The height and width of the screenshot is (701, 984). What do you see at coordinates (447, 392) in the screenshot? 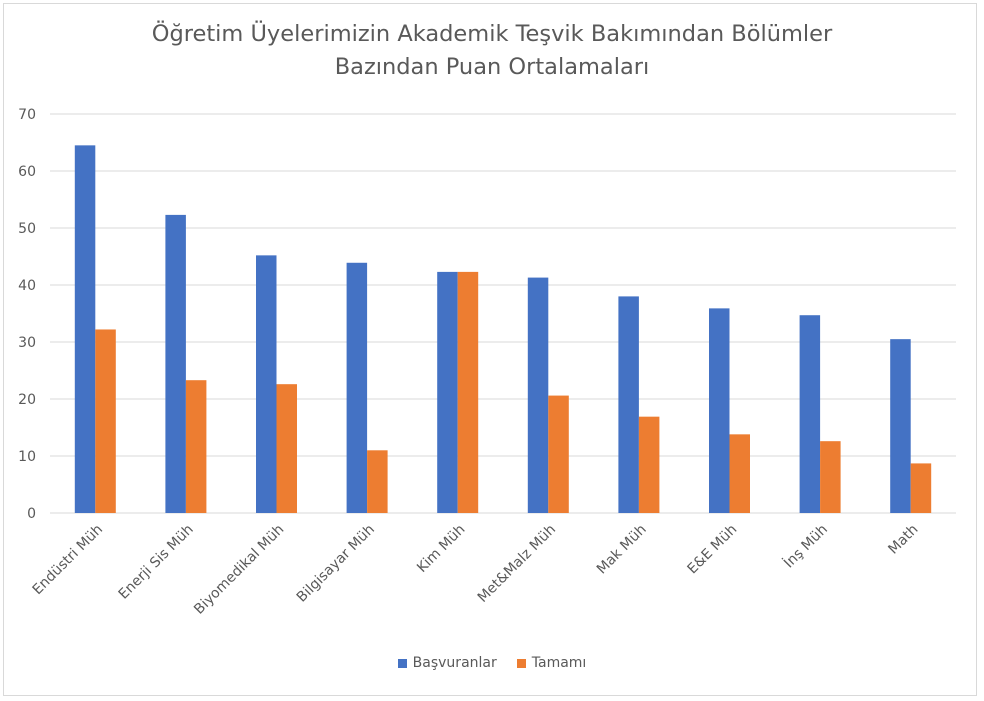
I see `bar-ba-vuranlar-kim-m-h` at bounding box center [447, 392].